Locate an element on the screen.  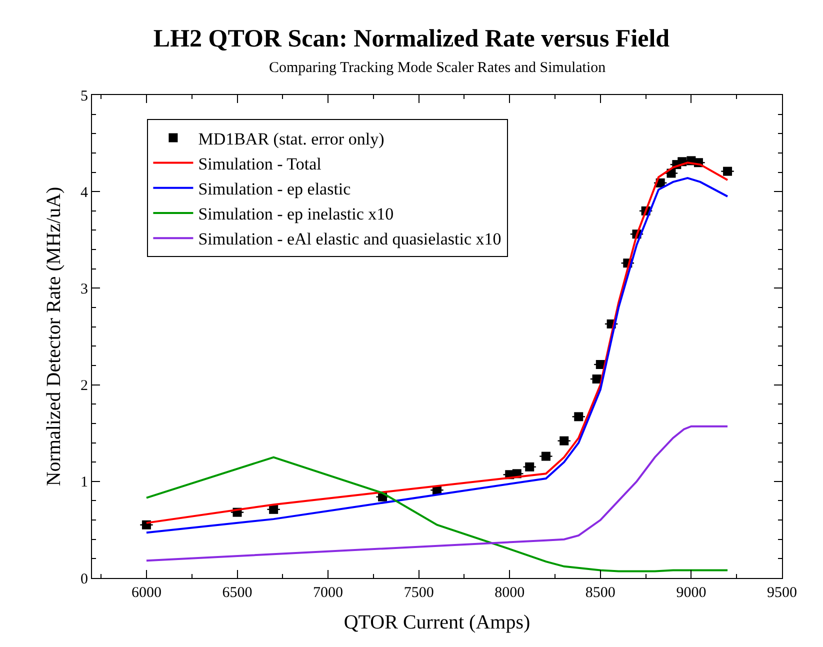
chart-title: LH2 QTOR Scan: Normalized Rate versus Field is located at coordinates (411, 39).